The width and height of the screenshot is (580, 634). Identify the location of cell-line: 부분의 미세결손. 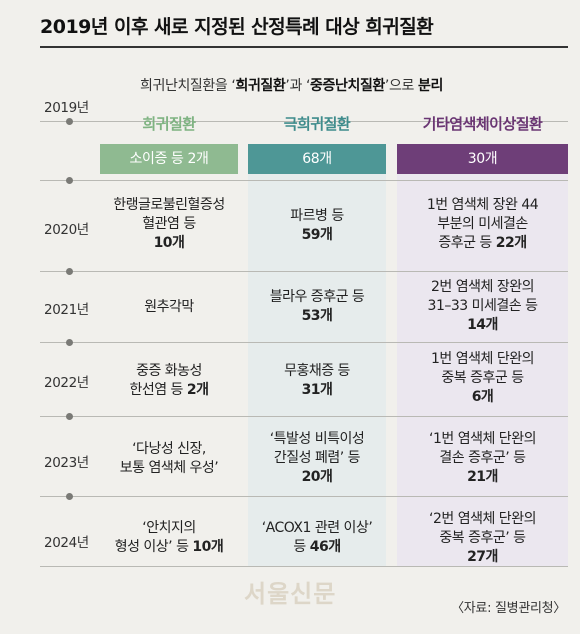
(482, 224).